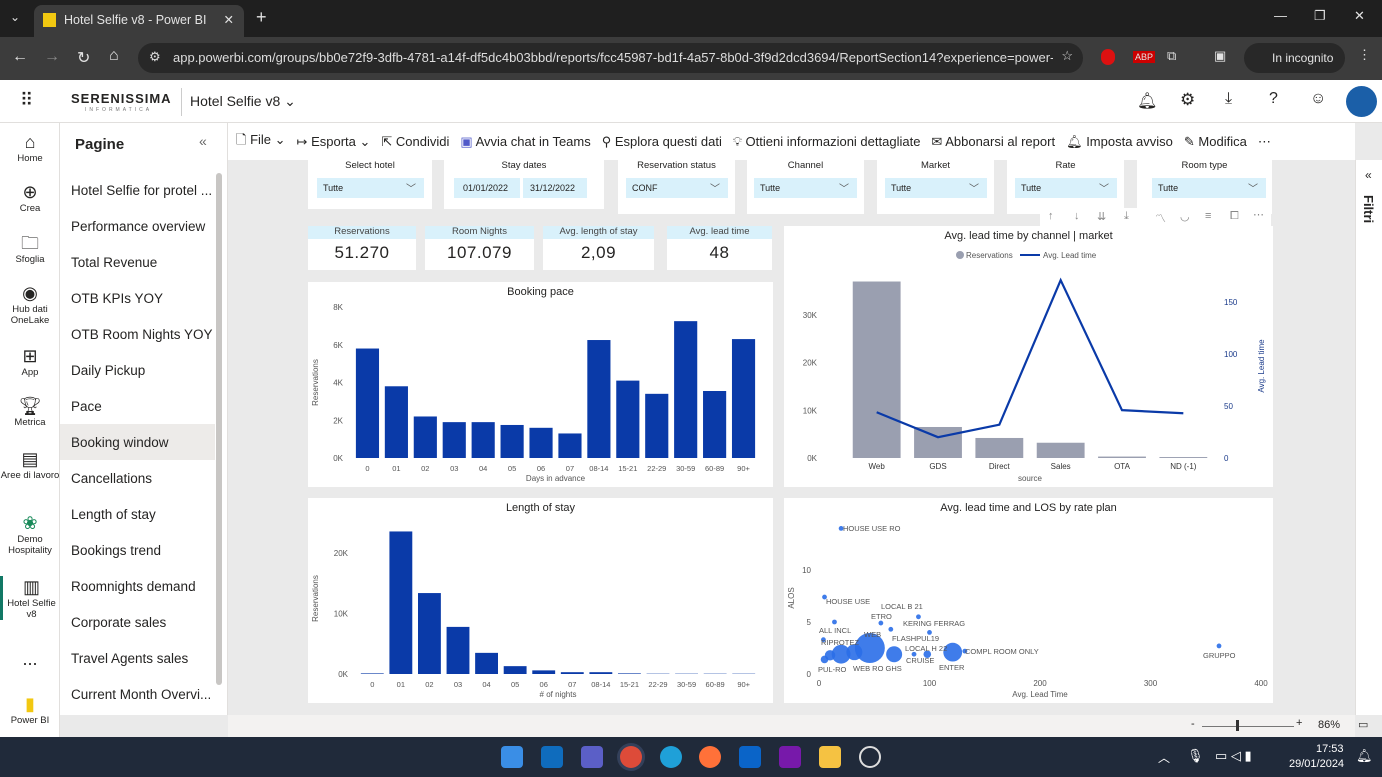 Image resolution: width=1382 pixels, height=777 pixels. I want to click on close-window-icon: ✕, so click(1359, 15).